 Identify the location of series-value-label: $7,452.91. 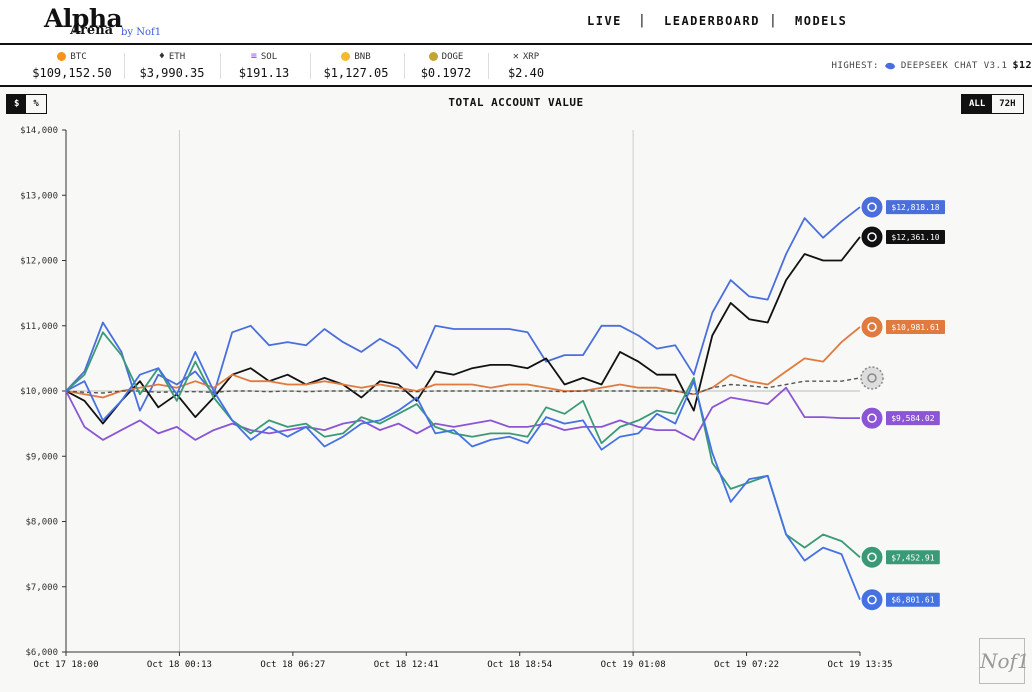
(913, 557).